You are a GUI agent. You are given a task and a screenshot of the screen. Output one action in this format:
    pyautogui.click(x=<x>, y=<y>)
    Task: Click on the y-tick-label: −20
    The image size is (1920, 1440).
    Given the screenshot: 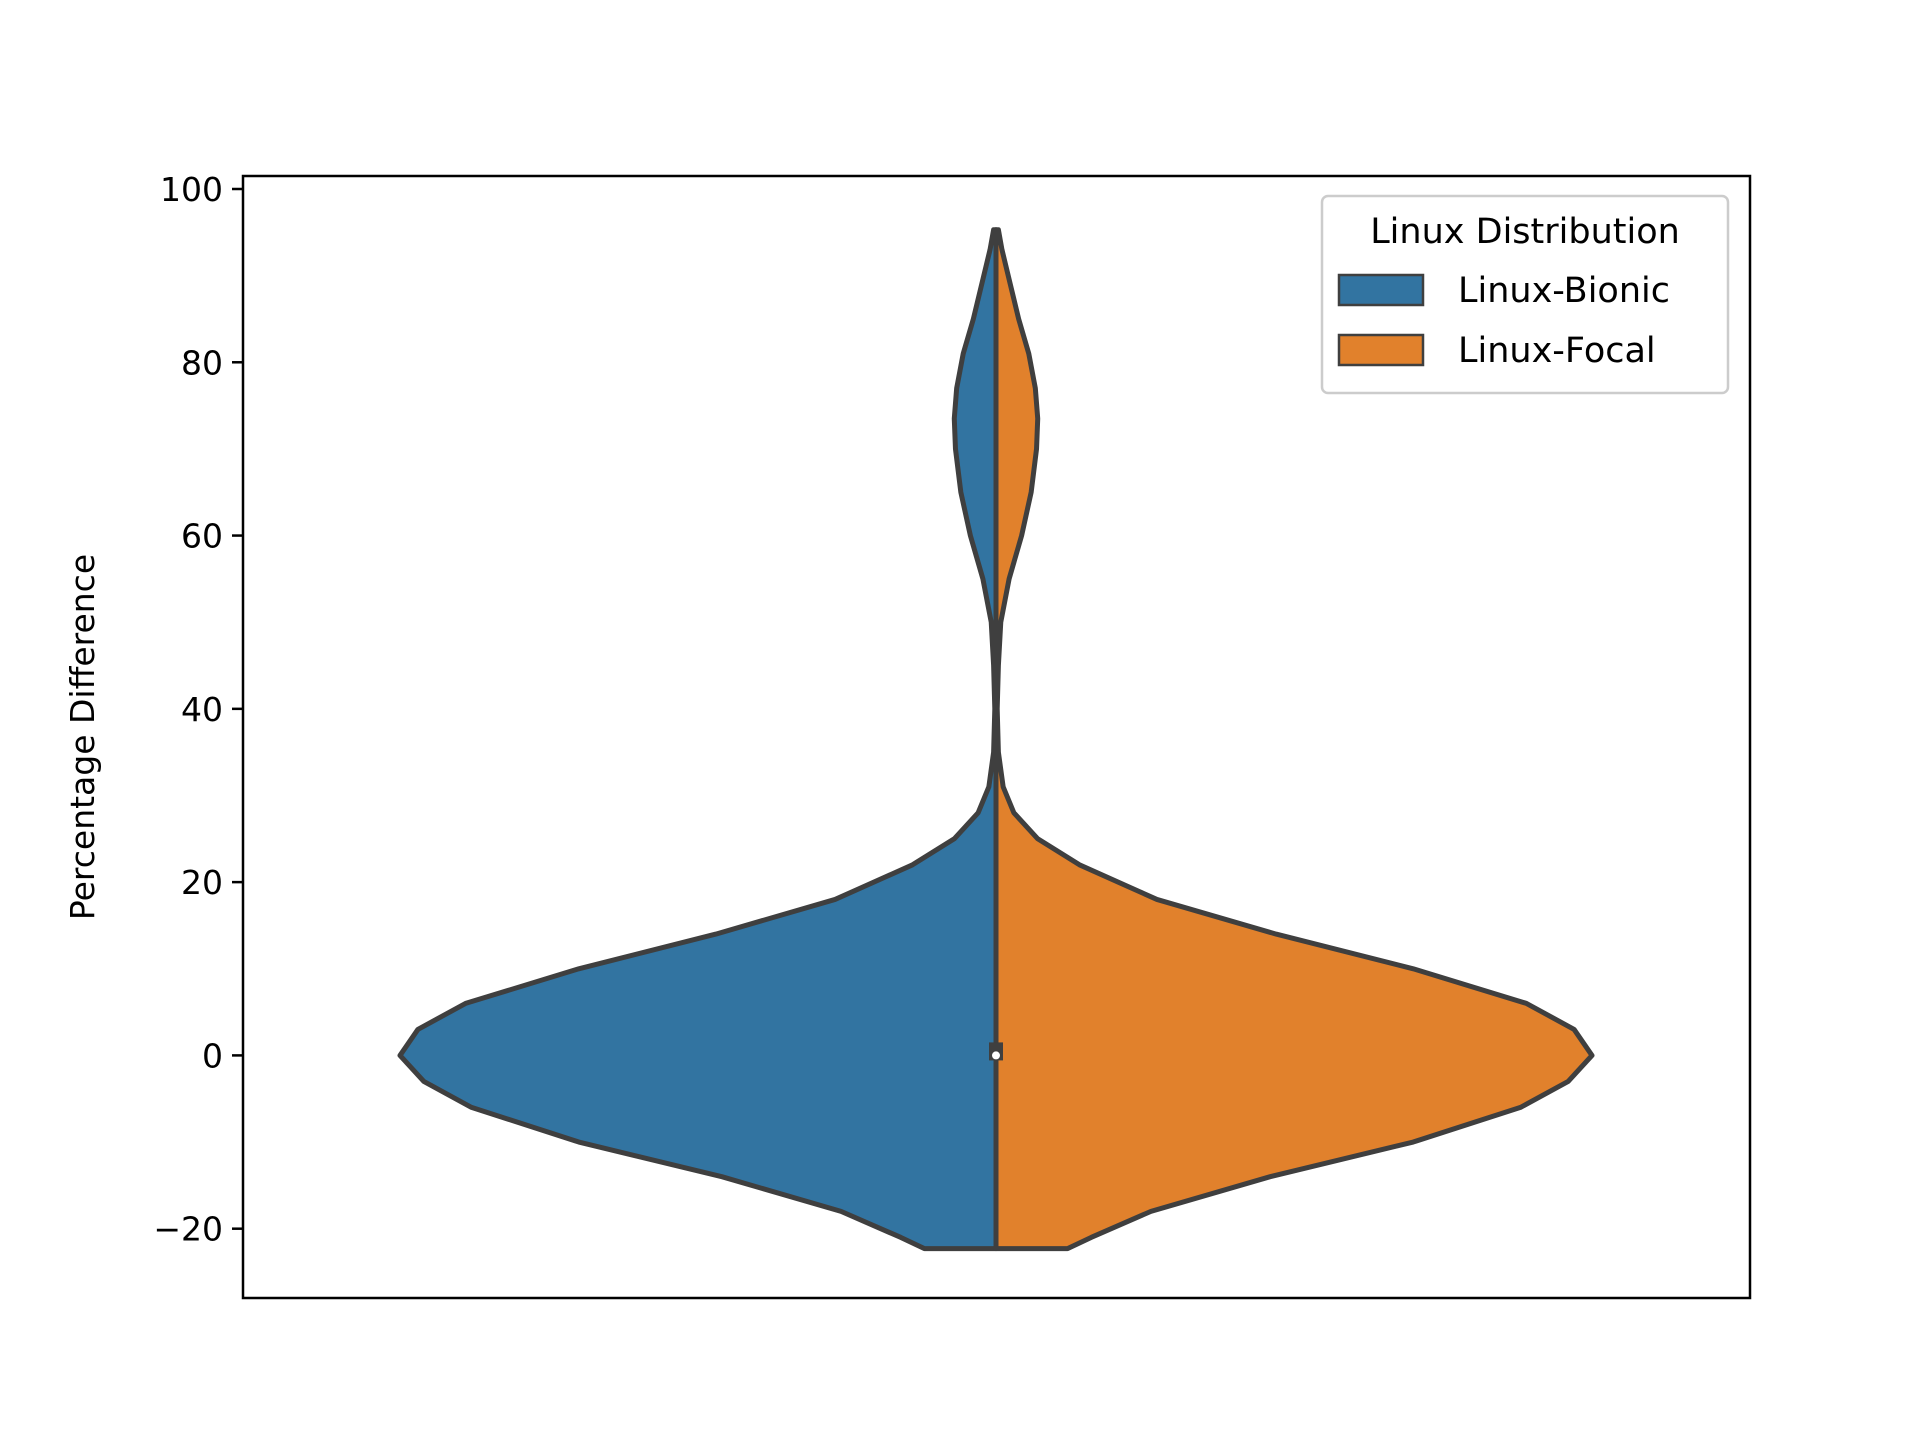 What is the action you would take?
    pyautogui.click(x=188, y=1229)
    